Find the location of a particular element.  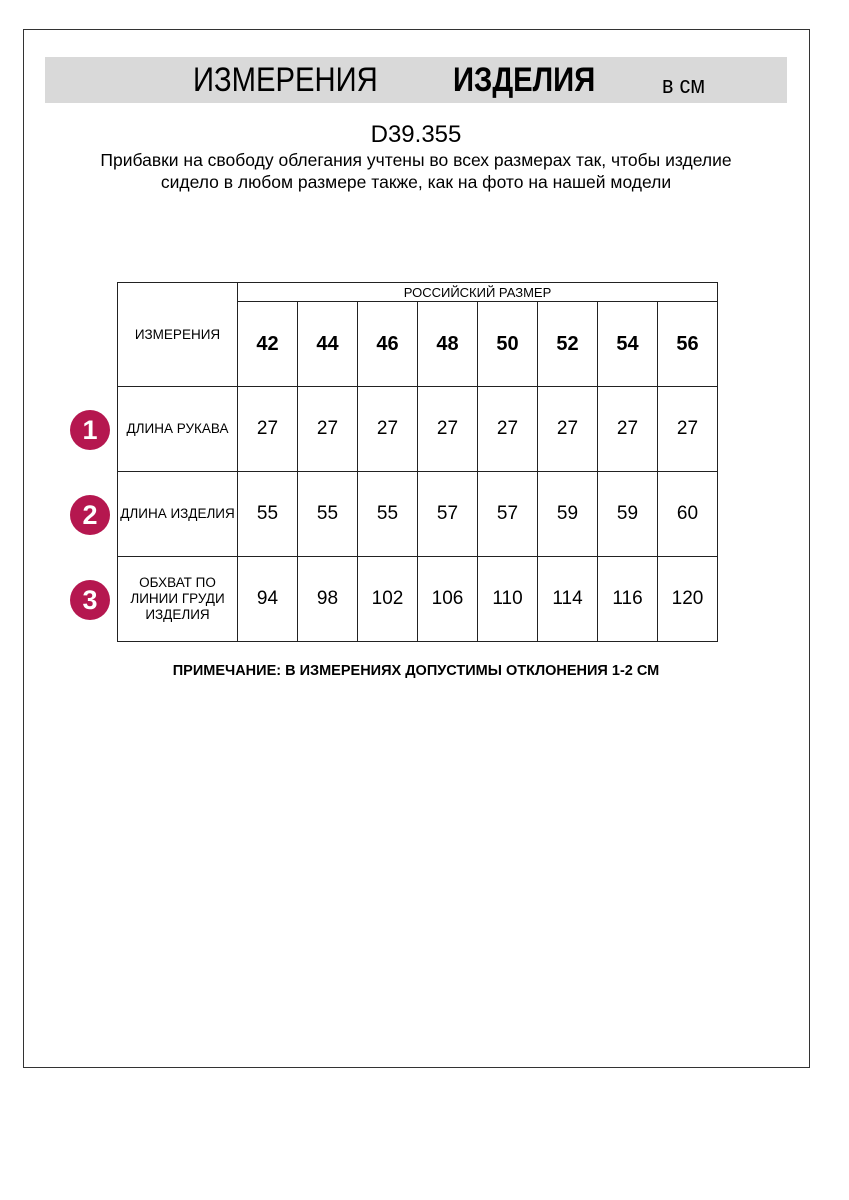

size-header: 46 is located at coordinates (387, 344).